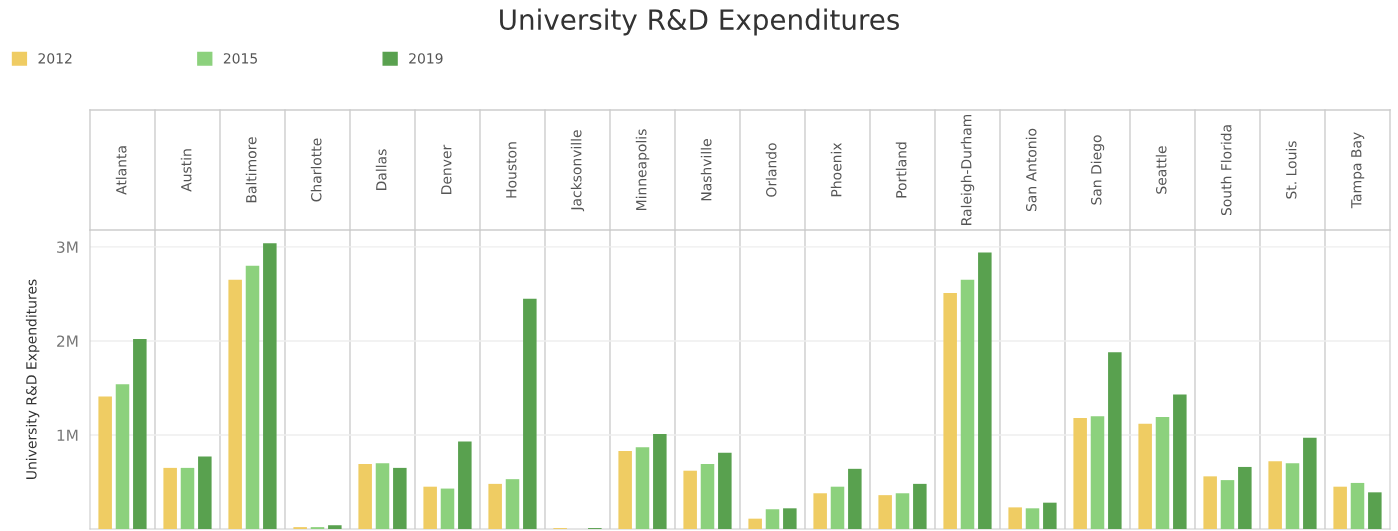  What do you see at coordinates (426, 58) in the screenshot?
I see `legend-label: 2019` at bounding box center [426, 58].